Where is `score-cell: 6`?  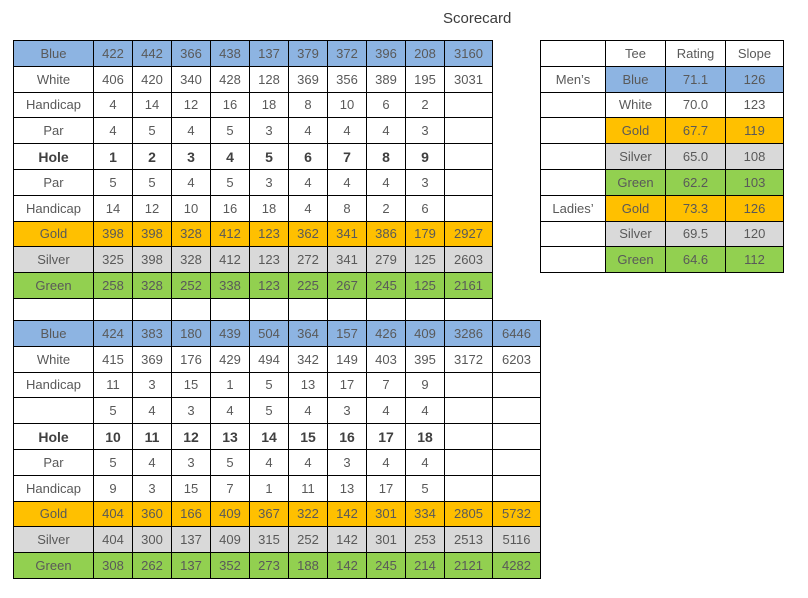 score-cell: 6 is located at coordinates (386, 105).